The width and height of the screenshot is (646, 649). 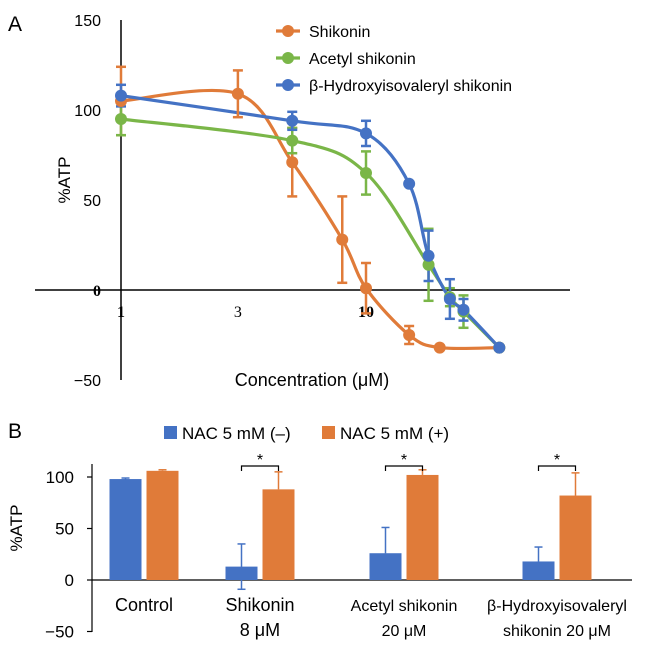 I want to click on x-tick-label: 3, so click(x=238, y=312).